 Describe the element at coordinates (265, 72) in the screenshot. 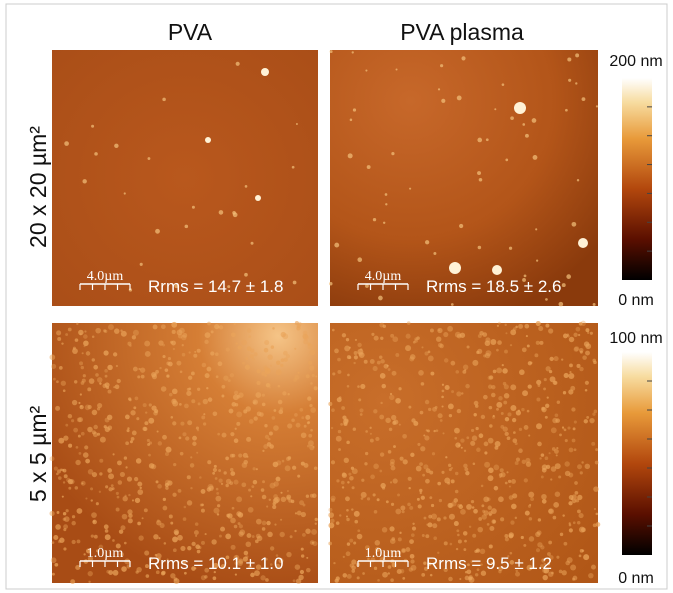

I see `particle` at that location.